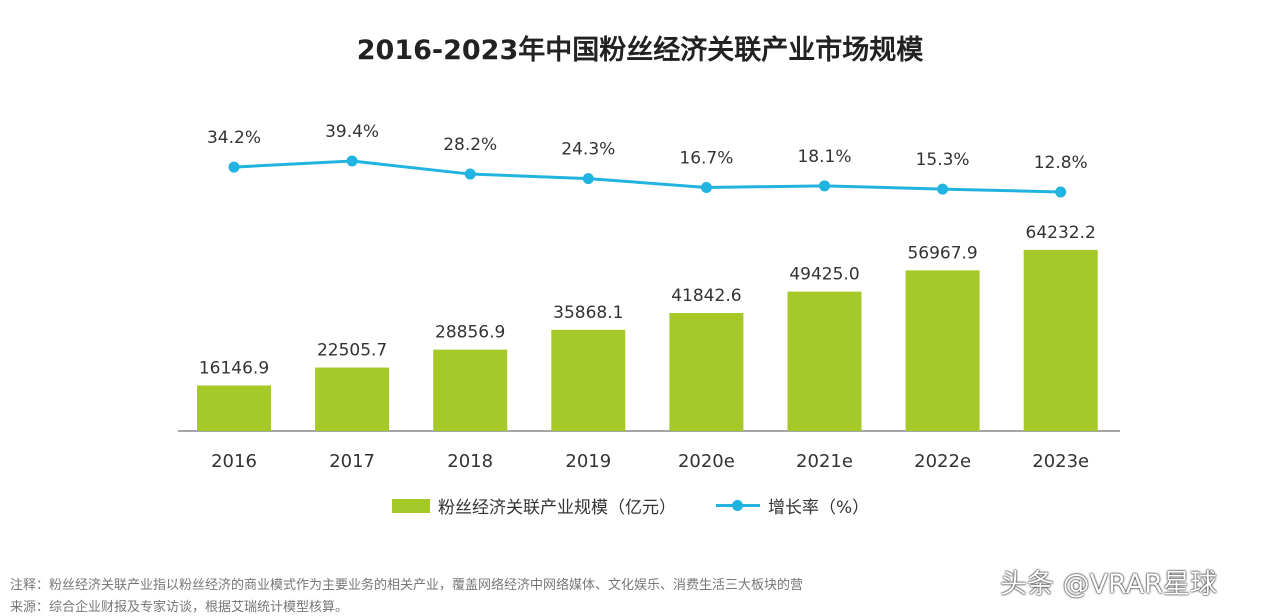 This screenshot has width=1280, height=616. I want to click on legend-line-swatch, so click(738, 505).